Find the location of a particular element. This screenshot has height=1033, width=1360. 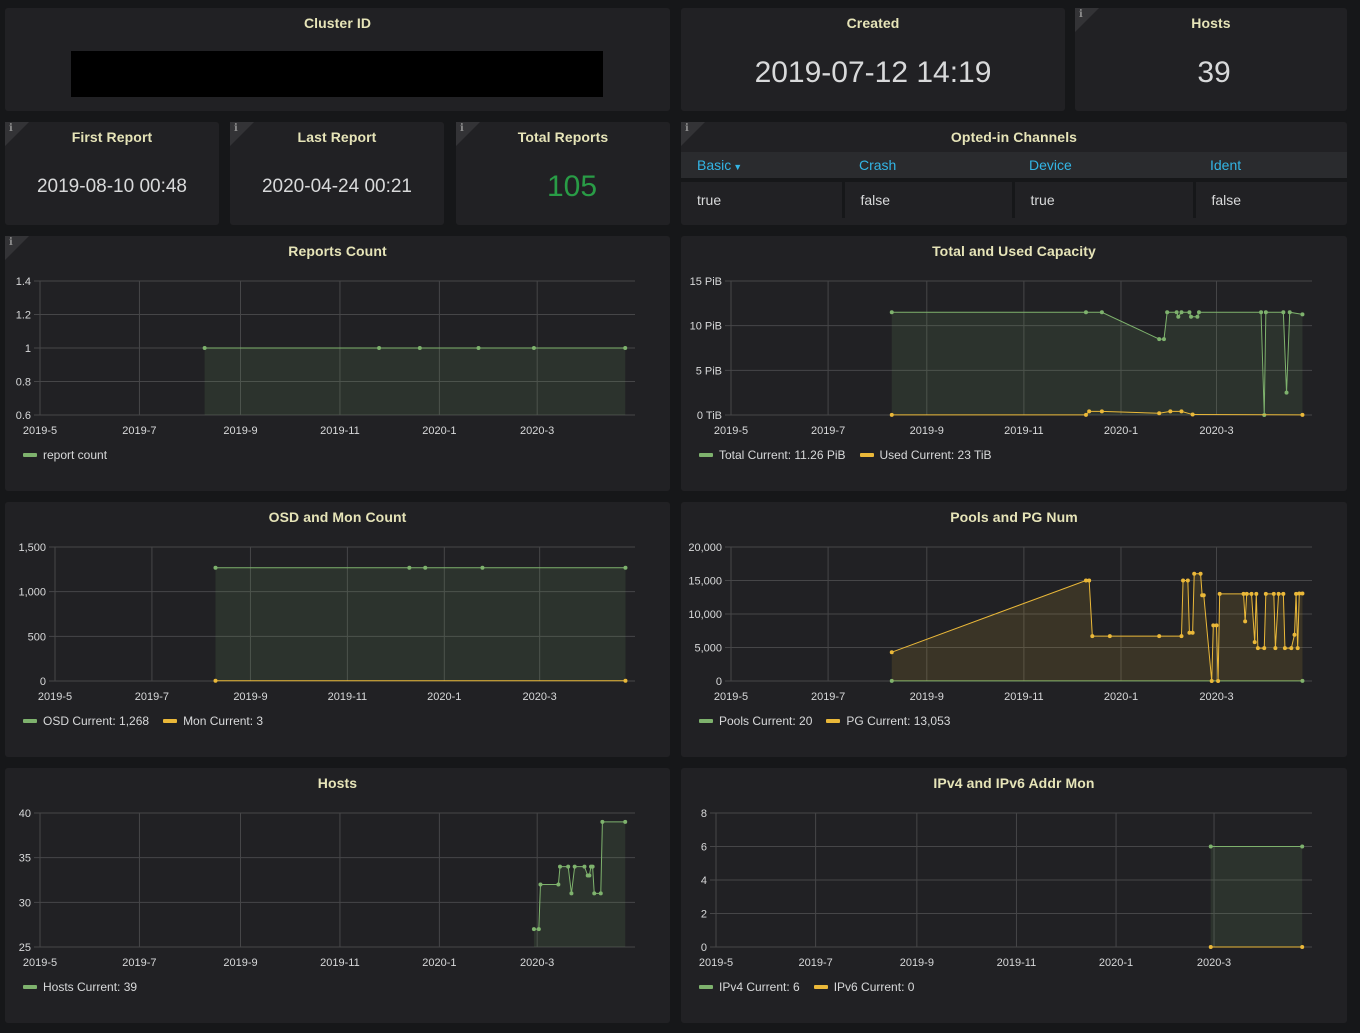

y-tick-label: 35 is located at coordinates (25, 859).